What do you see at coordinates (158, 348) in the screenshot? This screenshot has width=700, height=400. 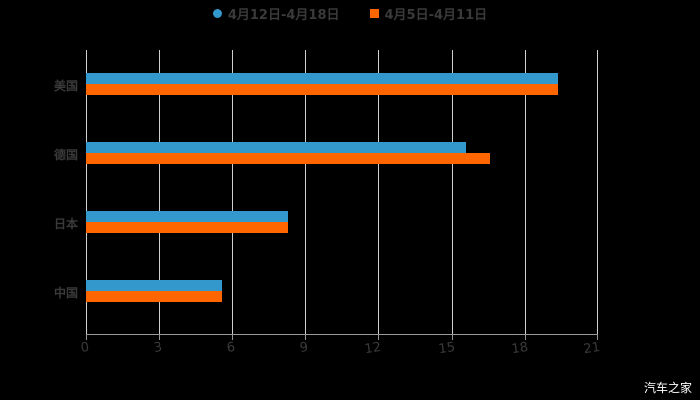 I see `x-tick-label: 3` at bounding box center [158, 348].